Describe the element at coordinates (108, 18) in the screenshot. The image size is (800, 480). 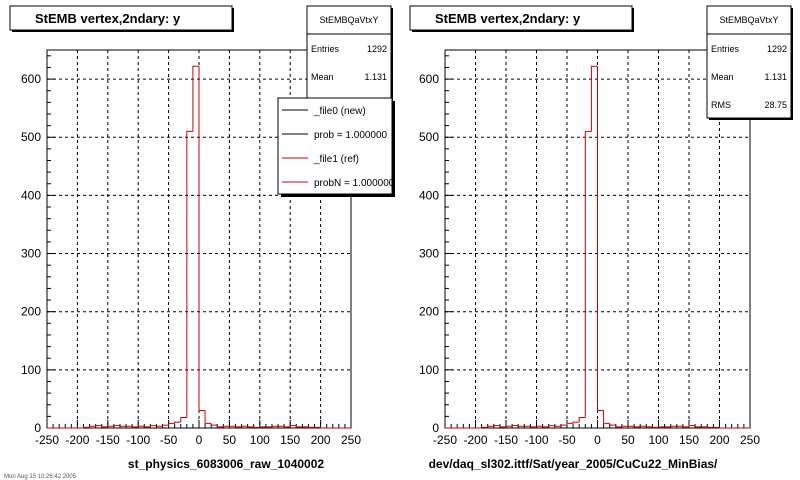
I see `plot-title: StEMB vertex,2ndary: y` at that location.